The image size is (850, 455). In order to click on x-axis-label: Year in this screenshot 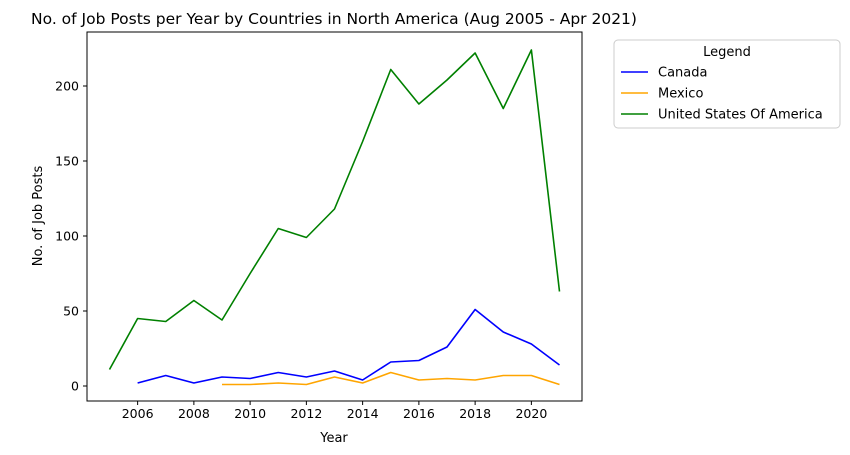, I will do `click(333, 438)`.